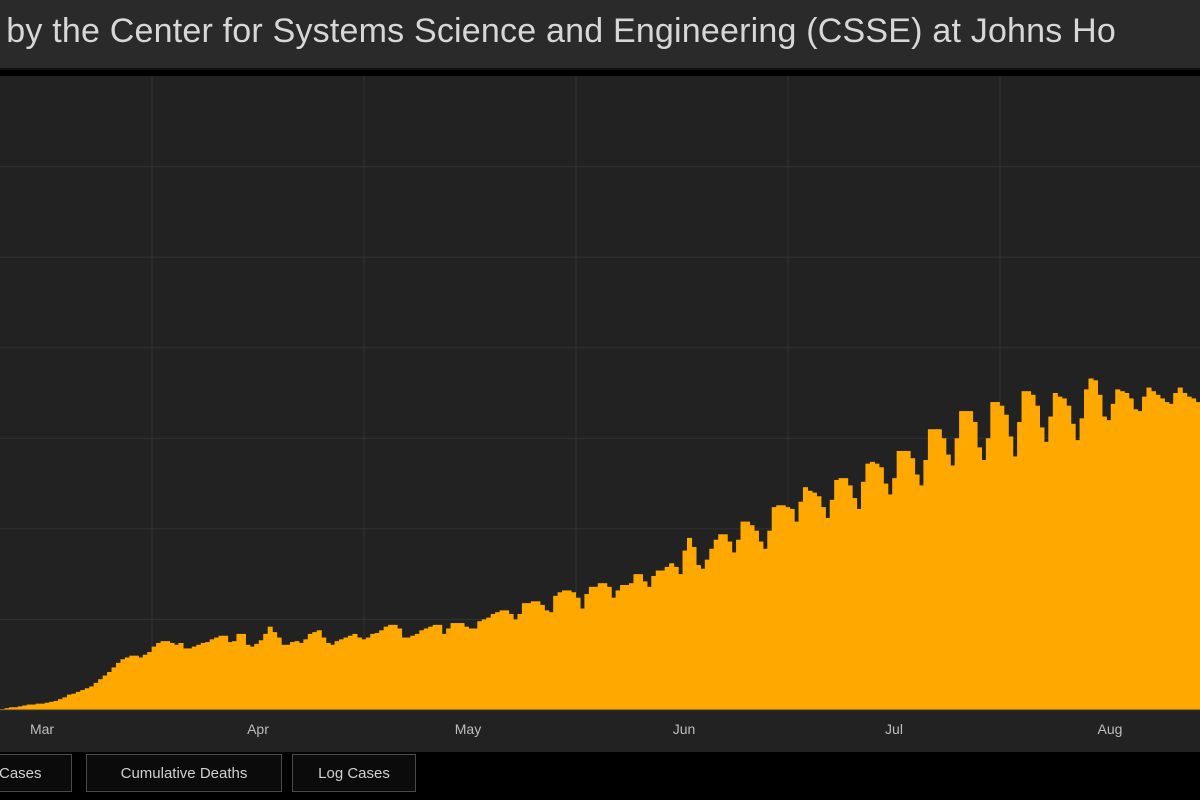  I want to click on x-tick-label: Jun, so click(684, 729).